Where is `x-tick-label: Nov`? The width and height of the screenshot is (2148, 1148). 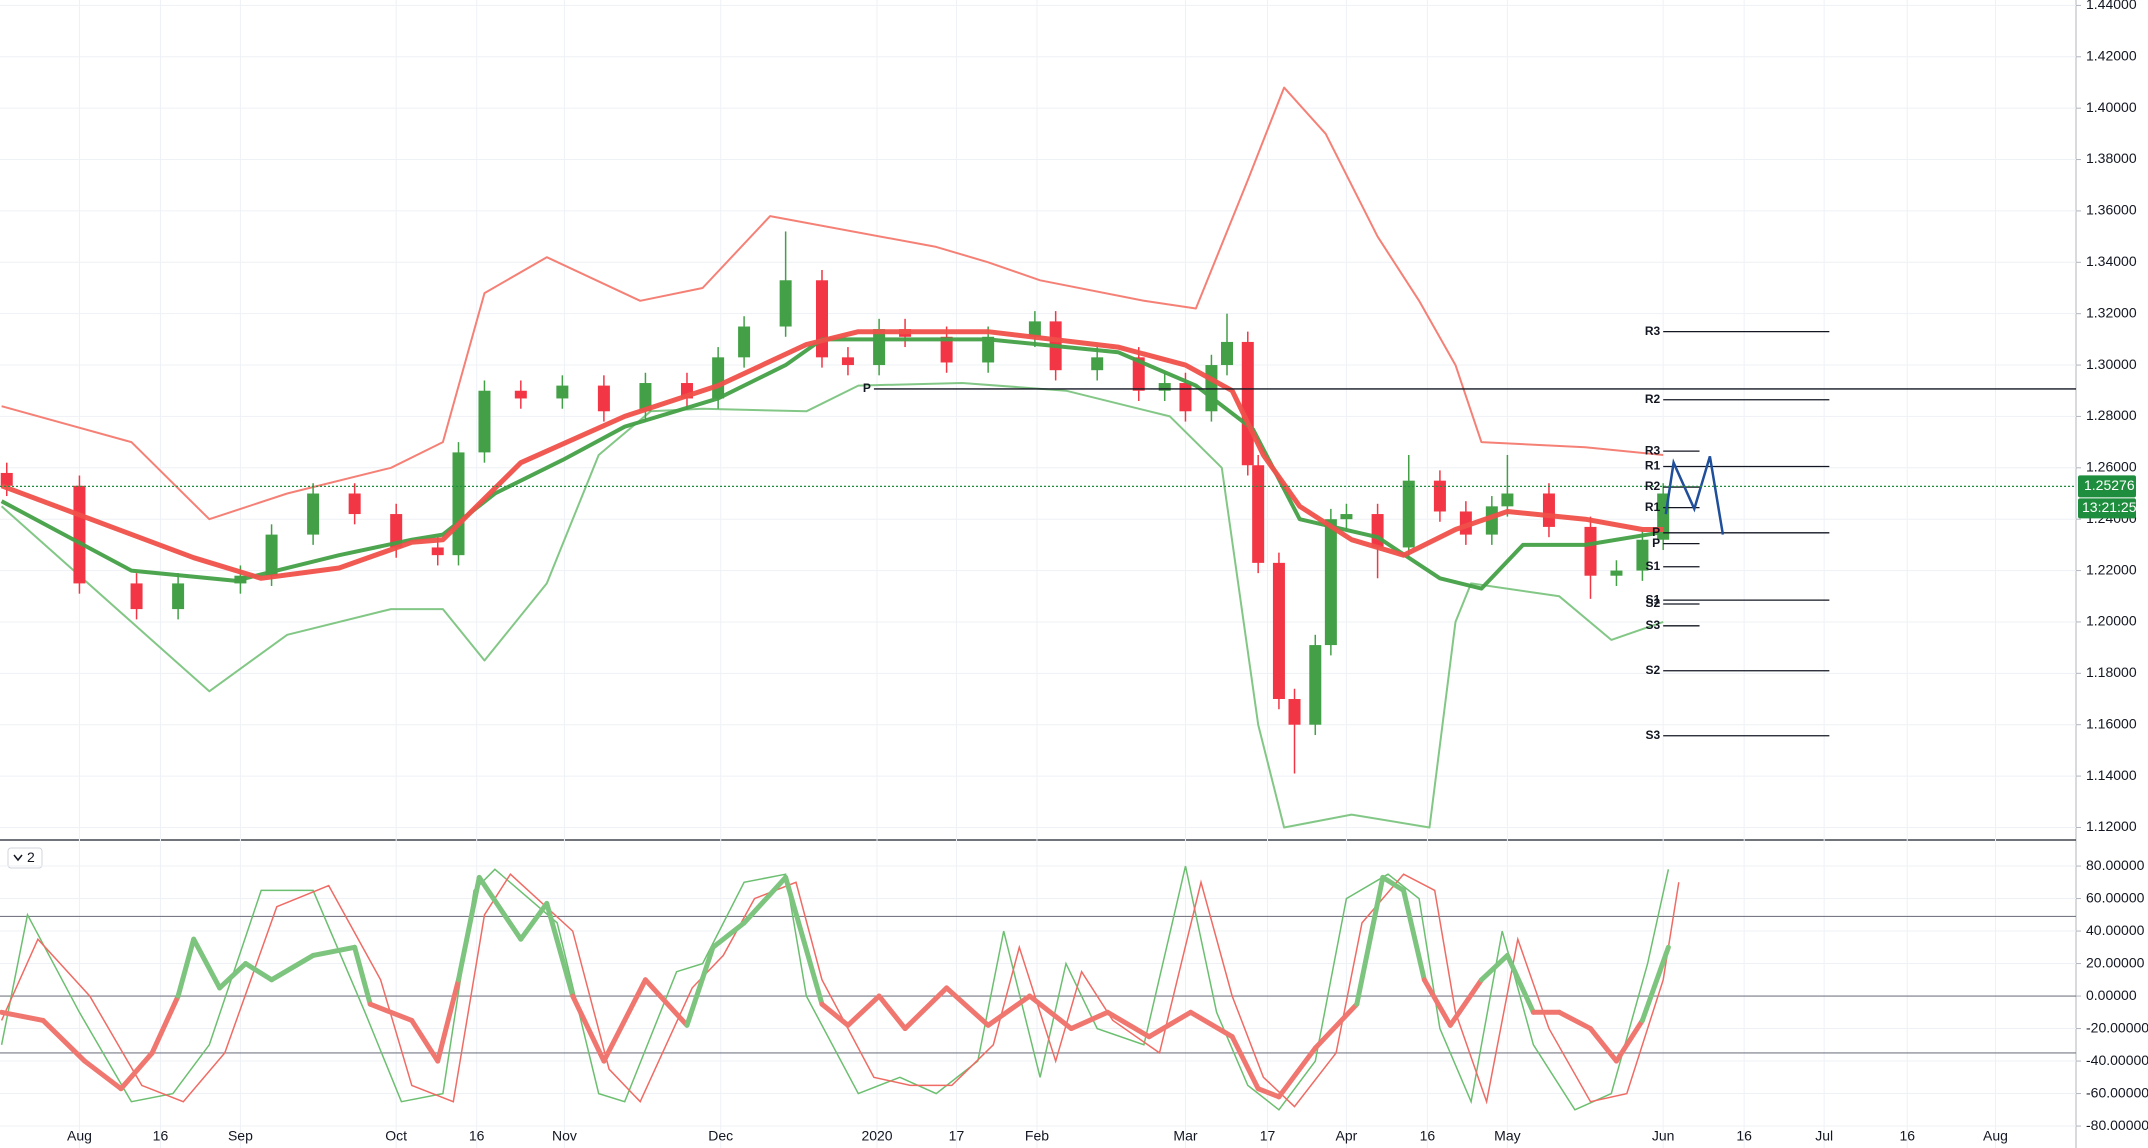
x-tick-label: Nov is located at coordinates (564, 1136).